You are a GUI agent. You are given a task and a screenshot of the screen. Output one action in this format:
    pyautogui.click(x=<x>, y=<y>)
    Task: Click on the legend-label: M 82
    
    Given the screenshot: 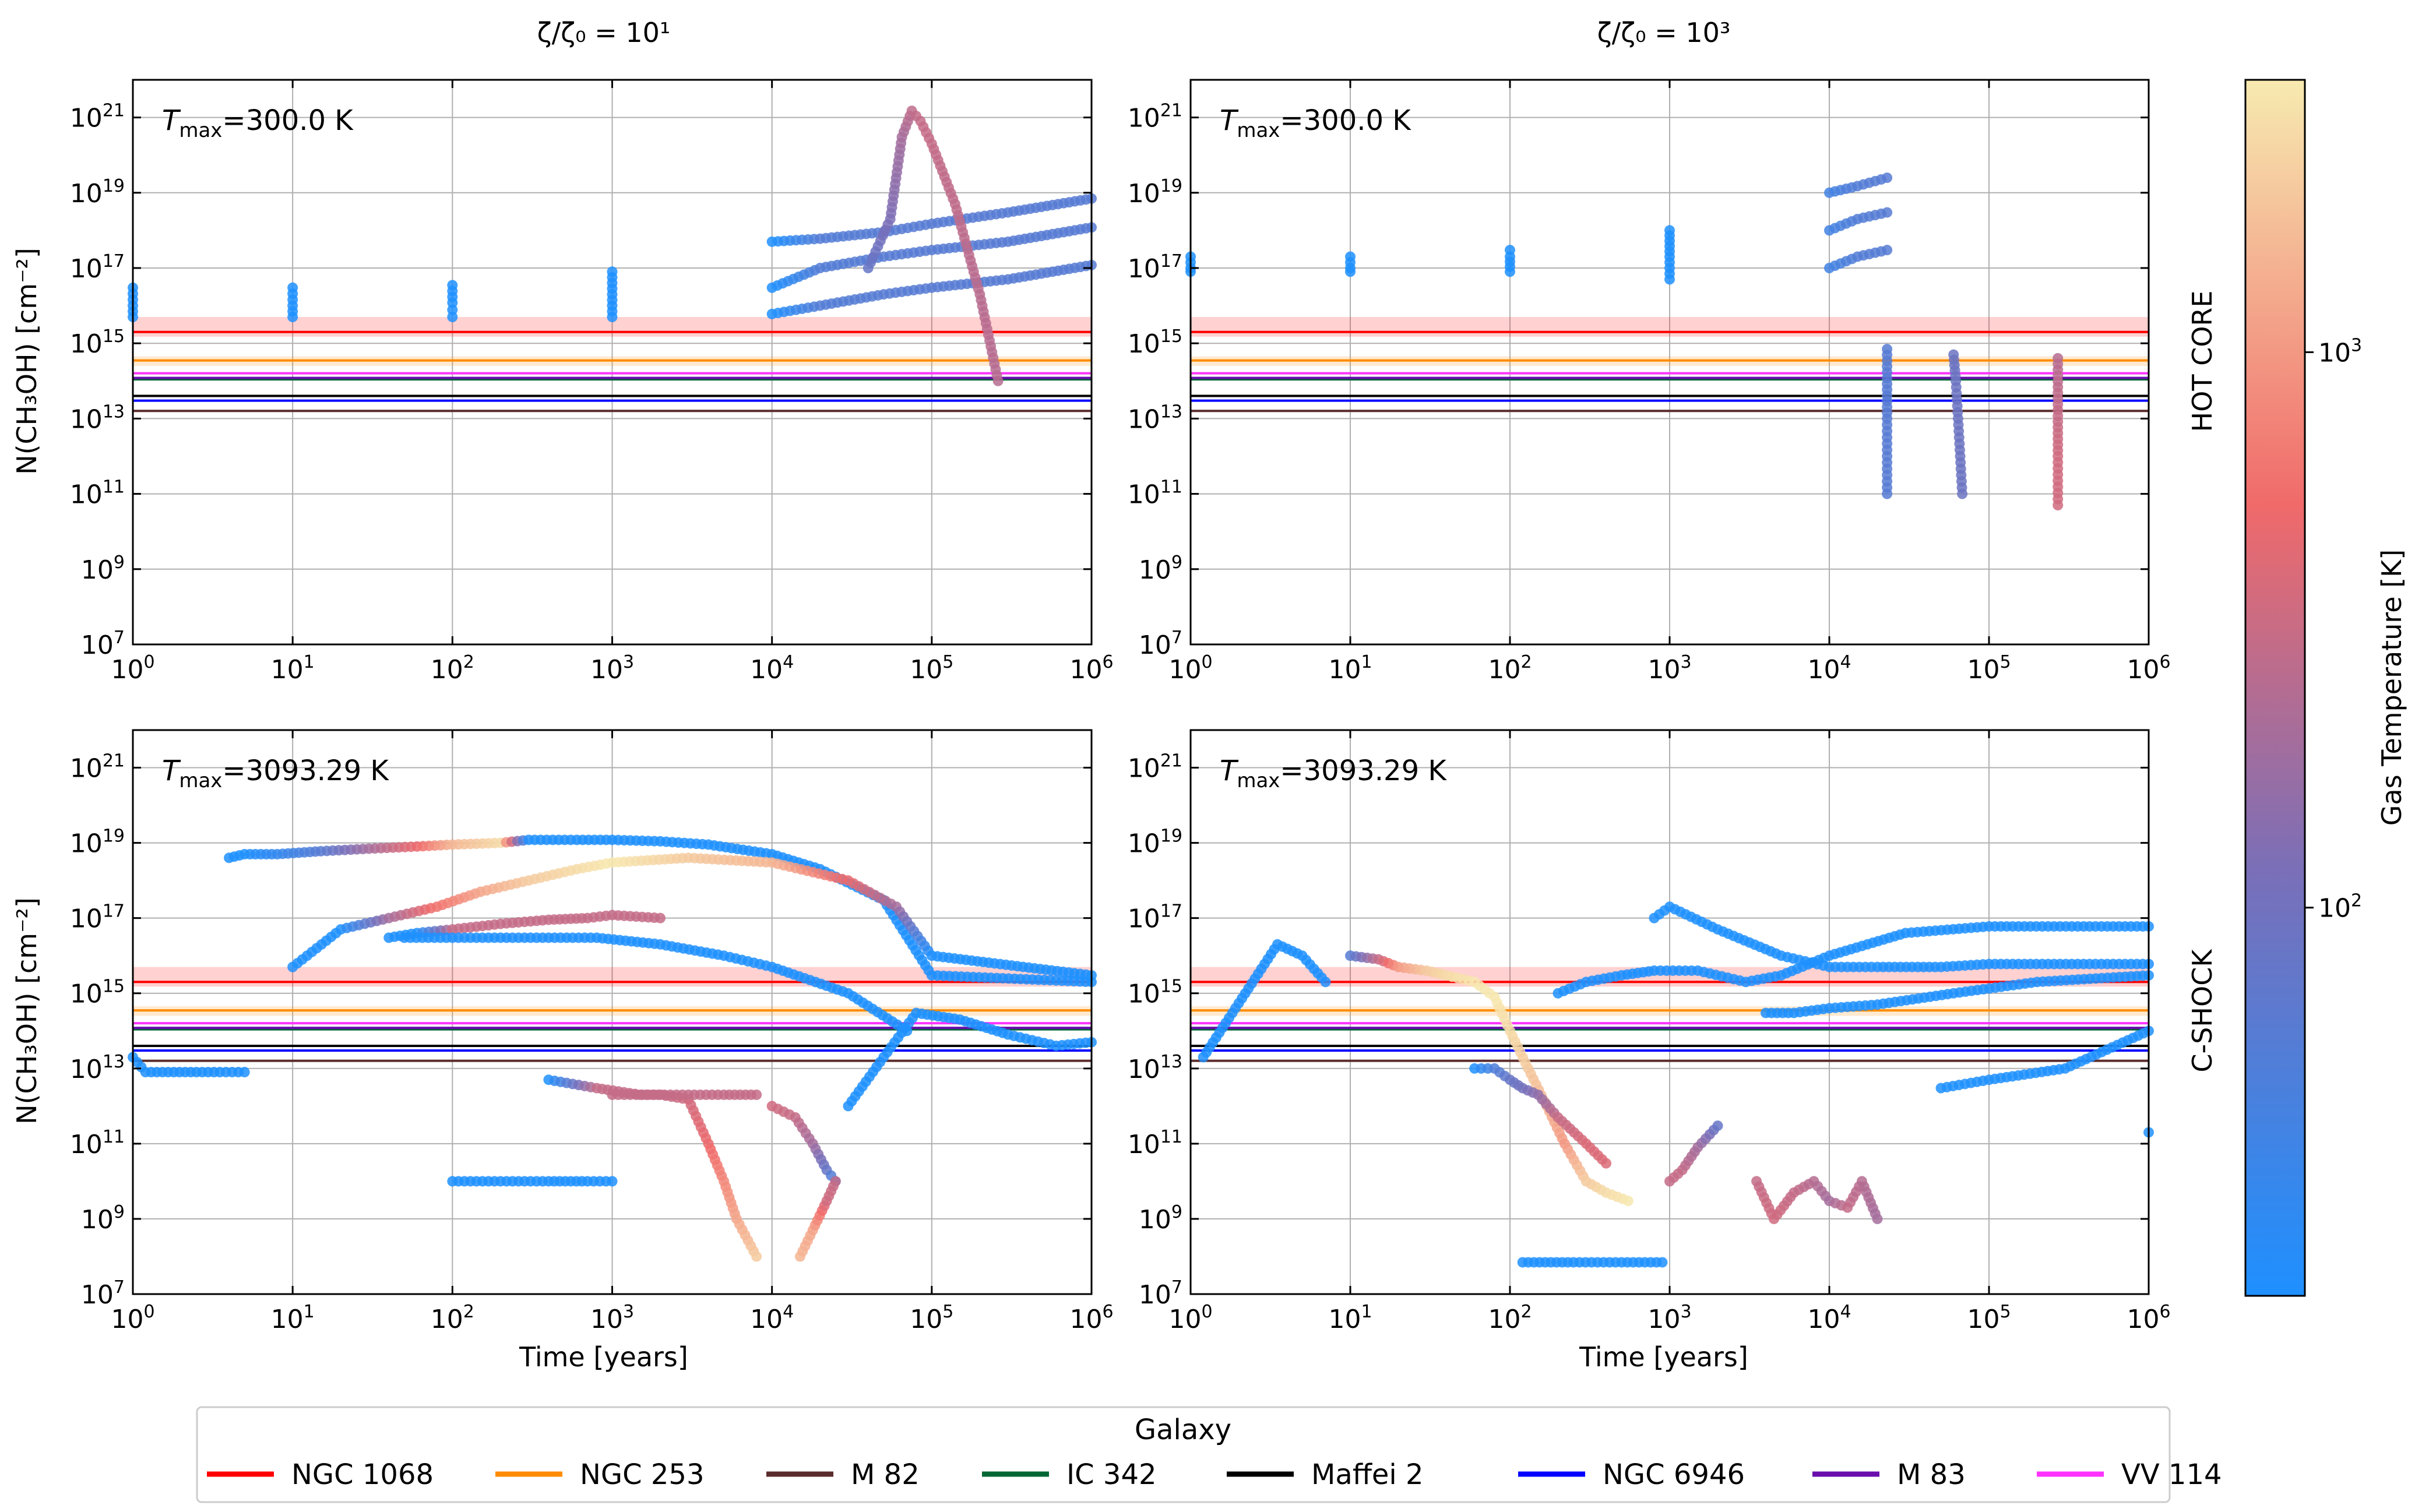 What is the action you would take?
    pyautogui.click(x=885, y=1474)
    